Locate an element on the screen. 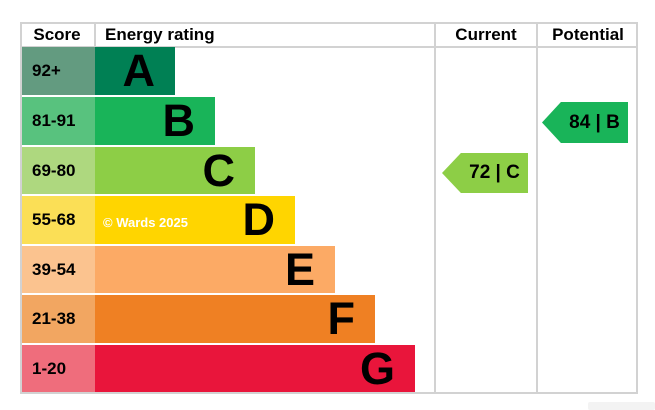  score-range-g: 1-20 is located at coordinates (58, 368).